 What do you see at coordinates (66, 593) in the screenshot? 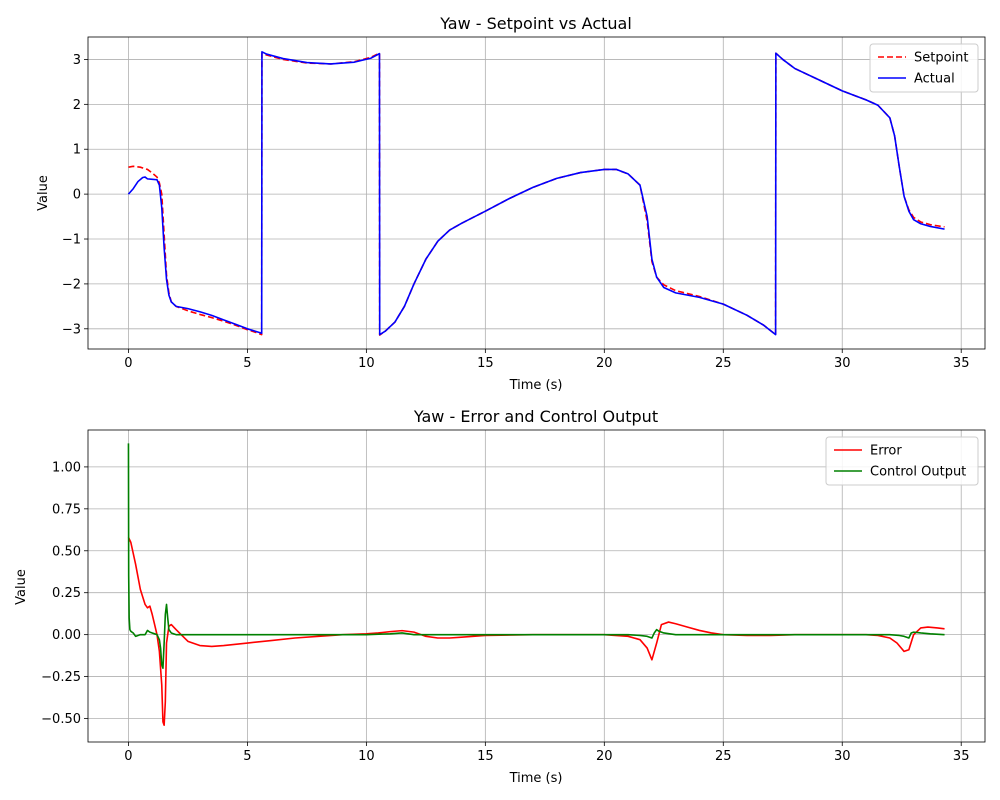
I see `y-tick-label: 0.25` at bounding box center [66, 593].